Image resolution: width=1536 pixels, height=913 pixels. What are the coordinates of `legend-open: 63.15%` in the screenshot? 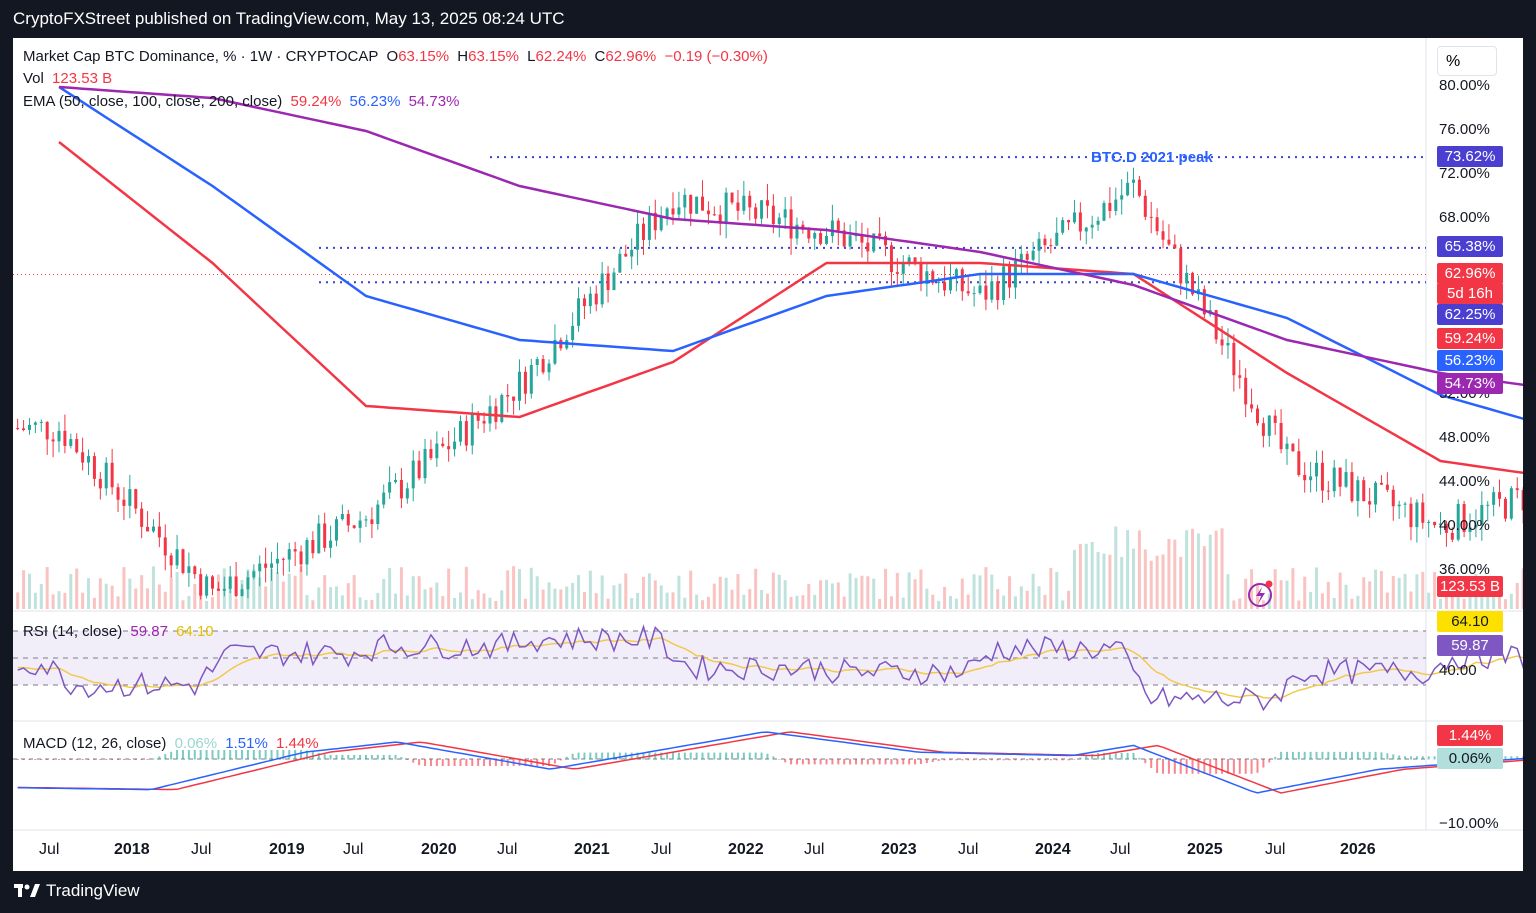 It's located at (424, 56).